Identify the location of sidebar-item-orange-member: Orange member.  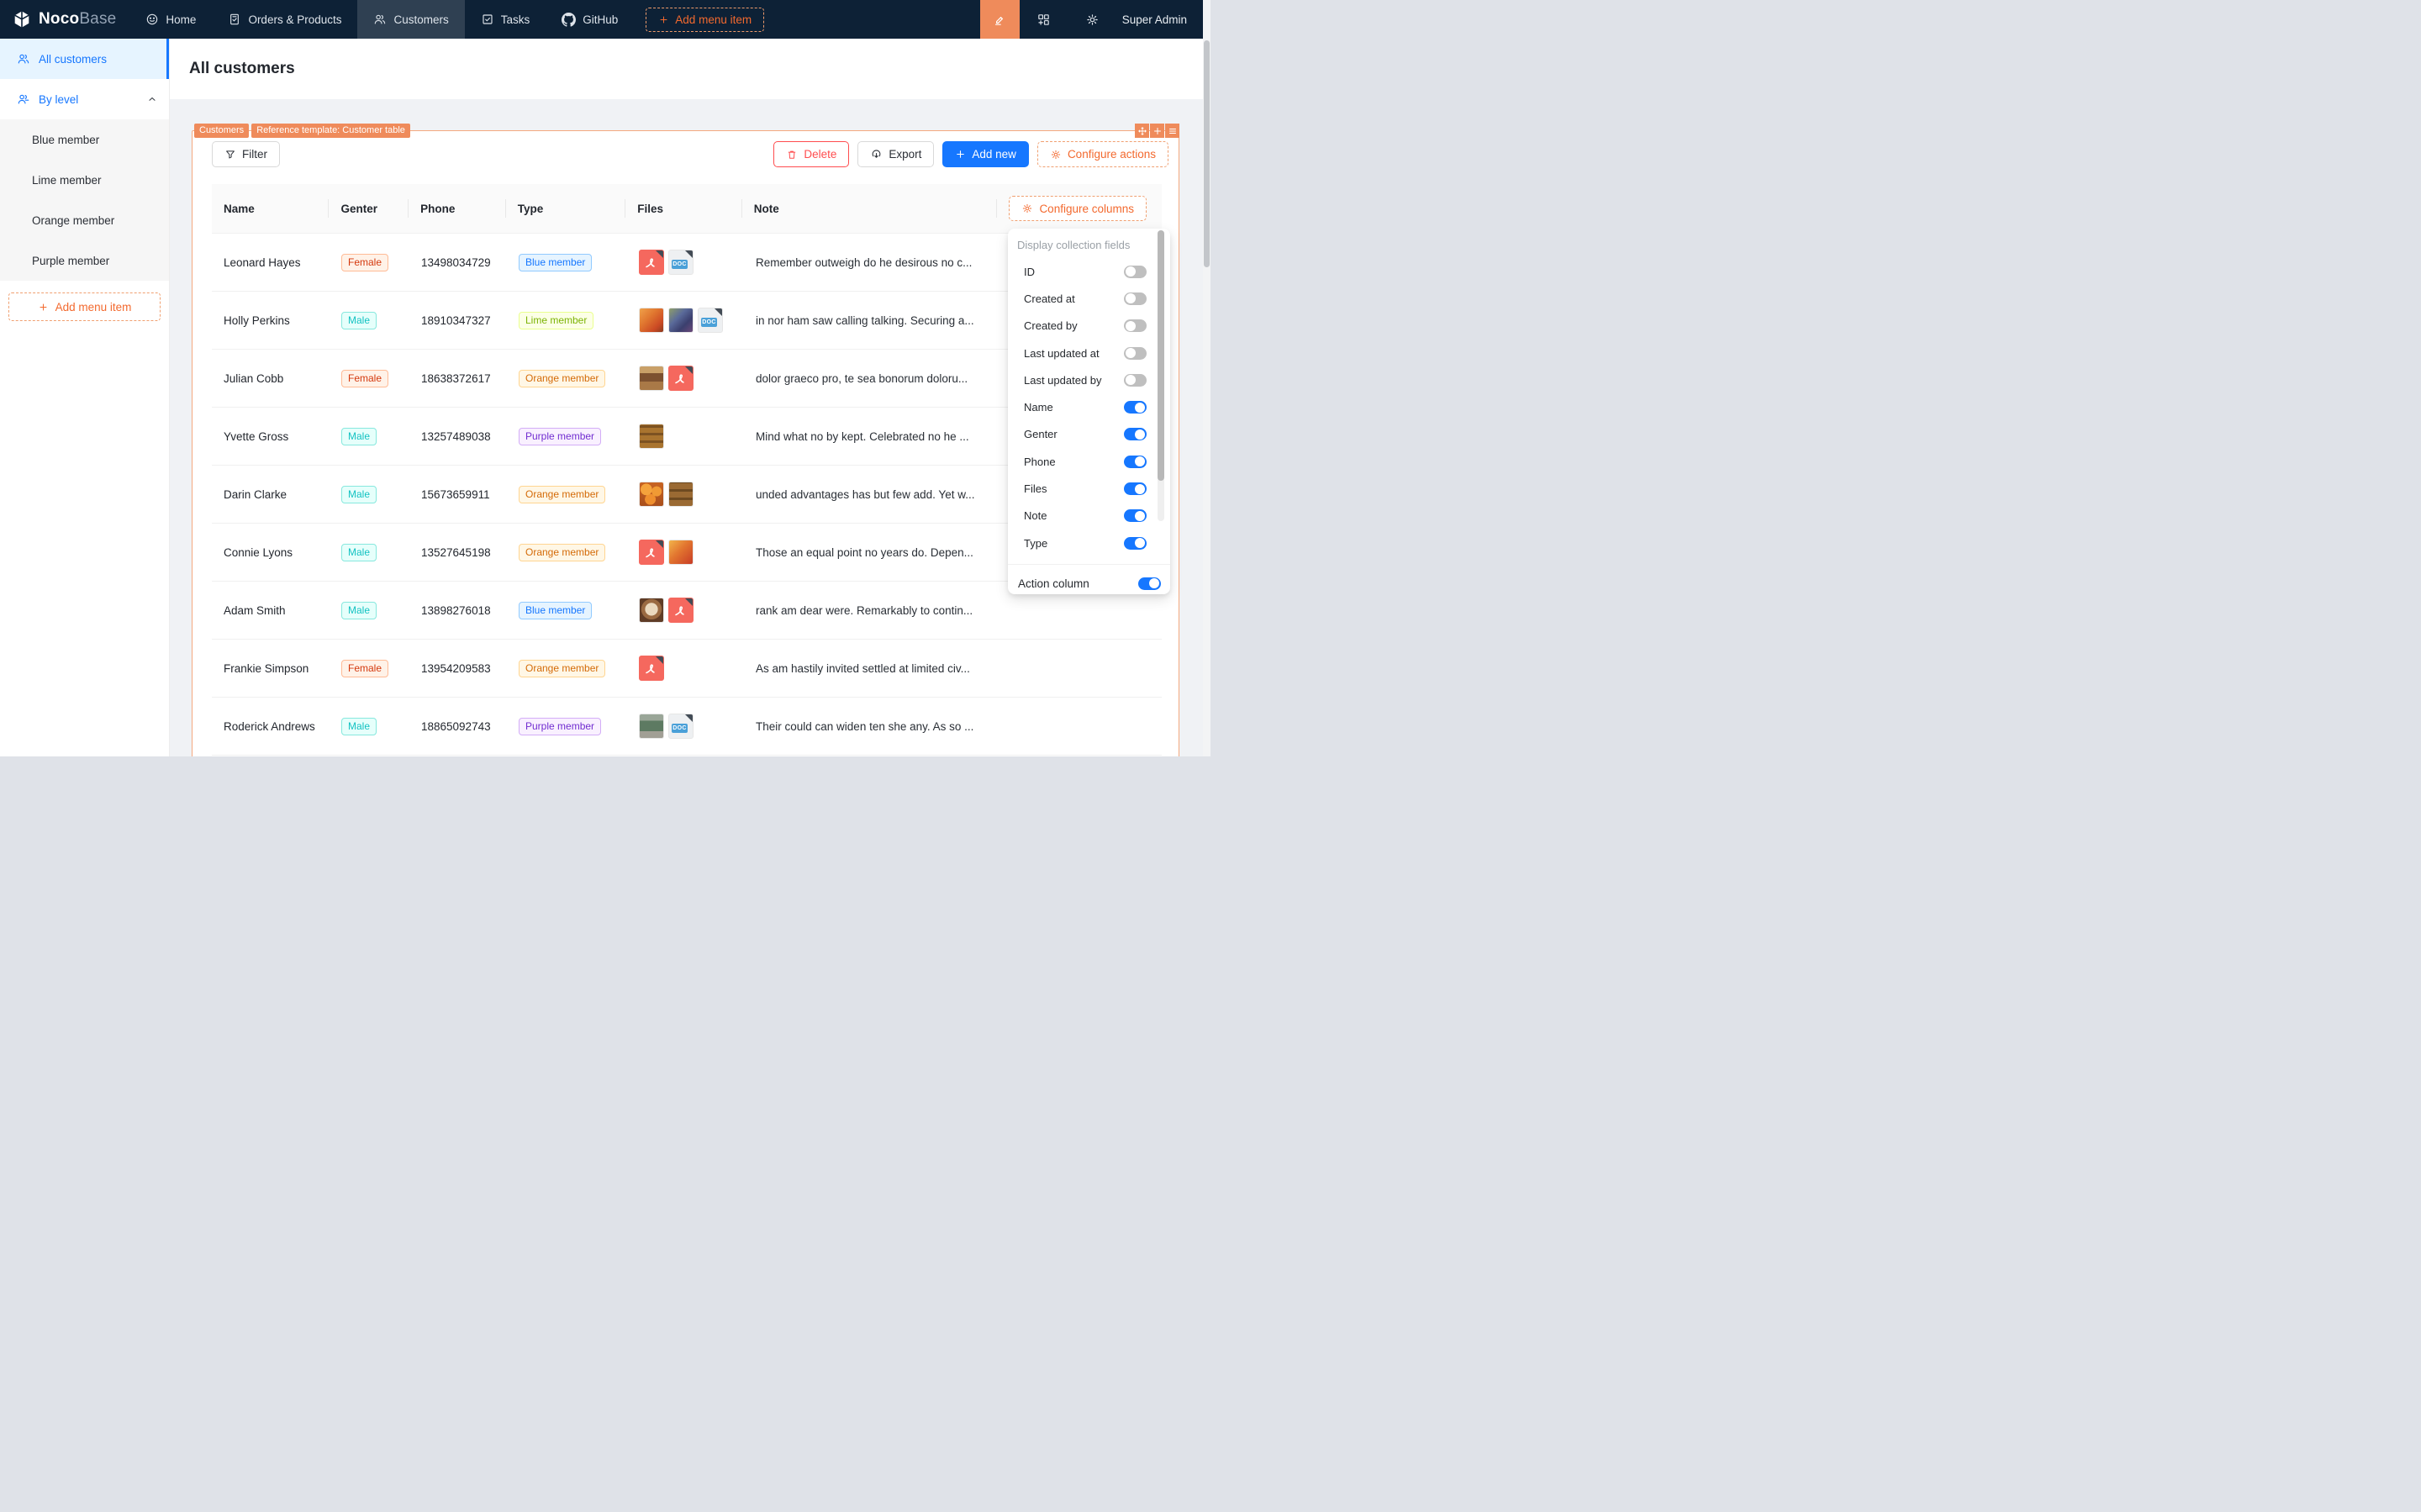
(84, 220).